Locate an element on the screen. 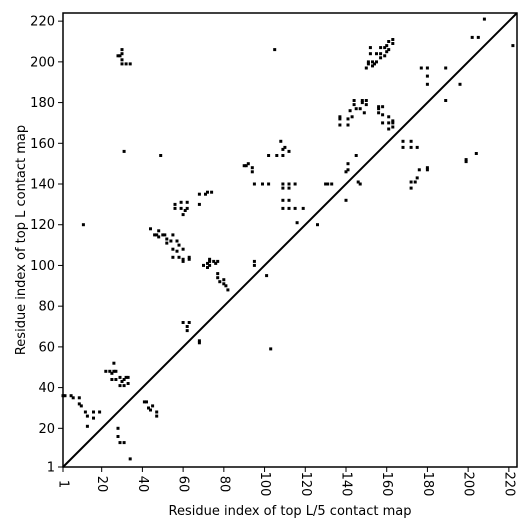  x-axis-ticks: 1 20 40 60 80 100 120 140 160 180 200 220 is located at coordinates (286, 481).